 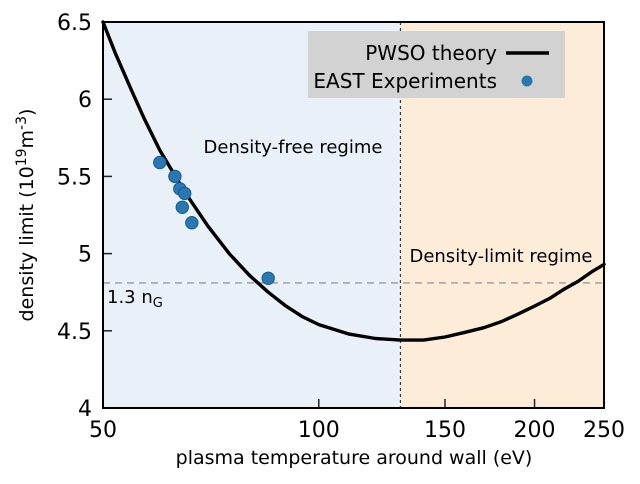 What do you see at coordinates (130, 297) in the screenshot?
I see `greenwald-fraction-text: 1.3 n` at bounding box center [130, 297].